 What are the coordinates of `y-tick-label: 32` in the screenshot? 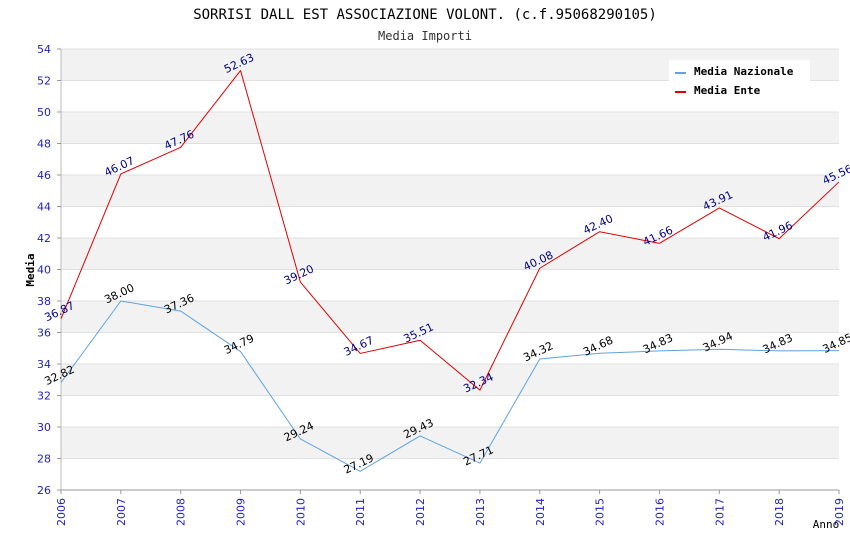 It's located at (44, 396).